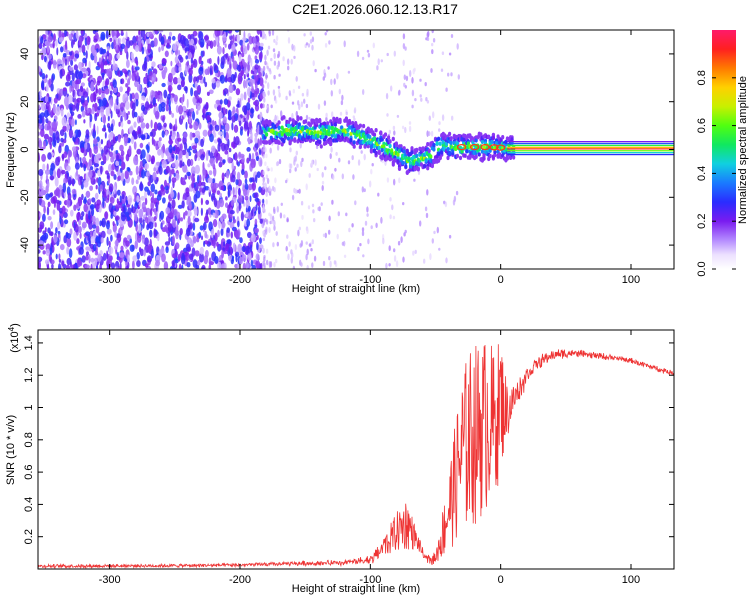 The width and height of the screenshot is (750, 600). I want to click on colorbar-tick-label: 0.8, so click(702, 77).